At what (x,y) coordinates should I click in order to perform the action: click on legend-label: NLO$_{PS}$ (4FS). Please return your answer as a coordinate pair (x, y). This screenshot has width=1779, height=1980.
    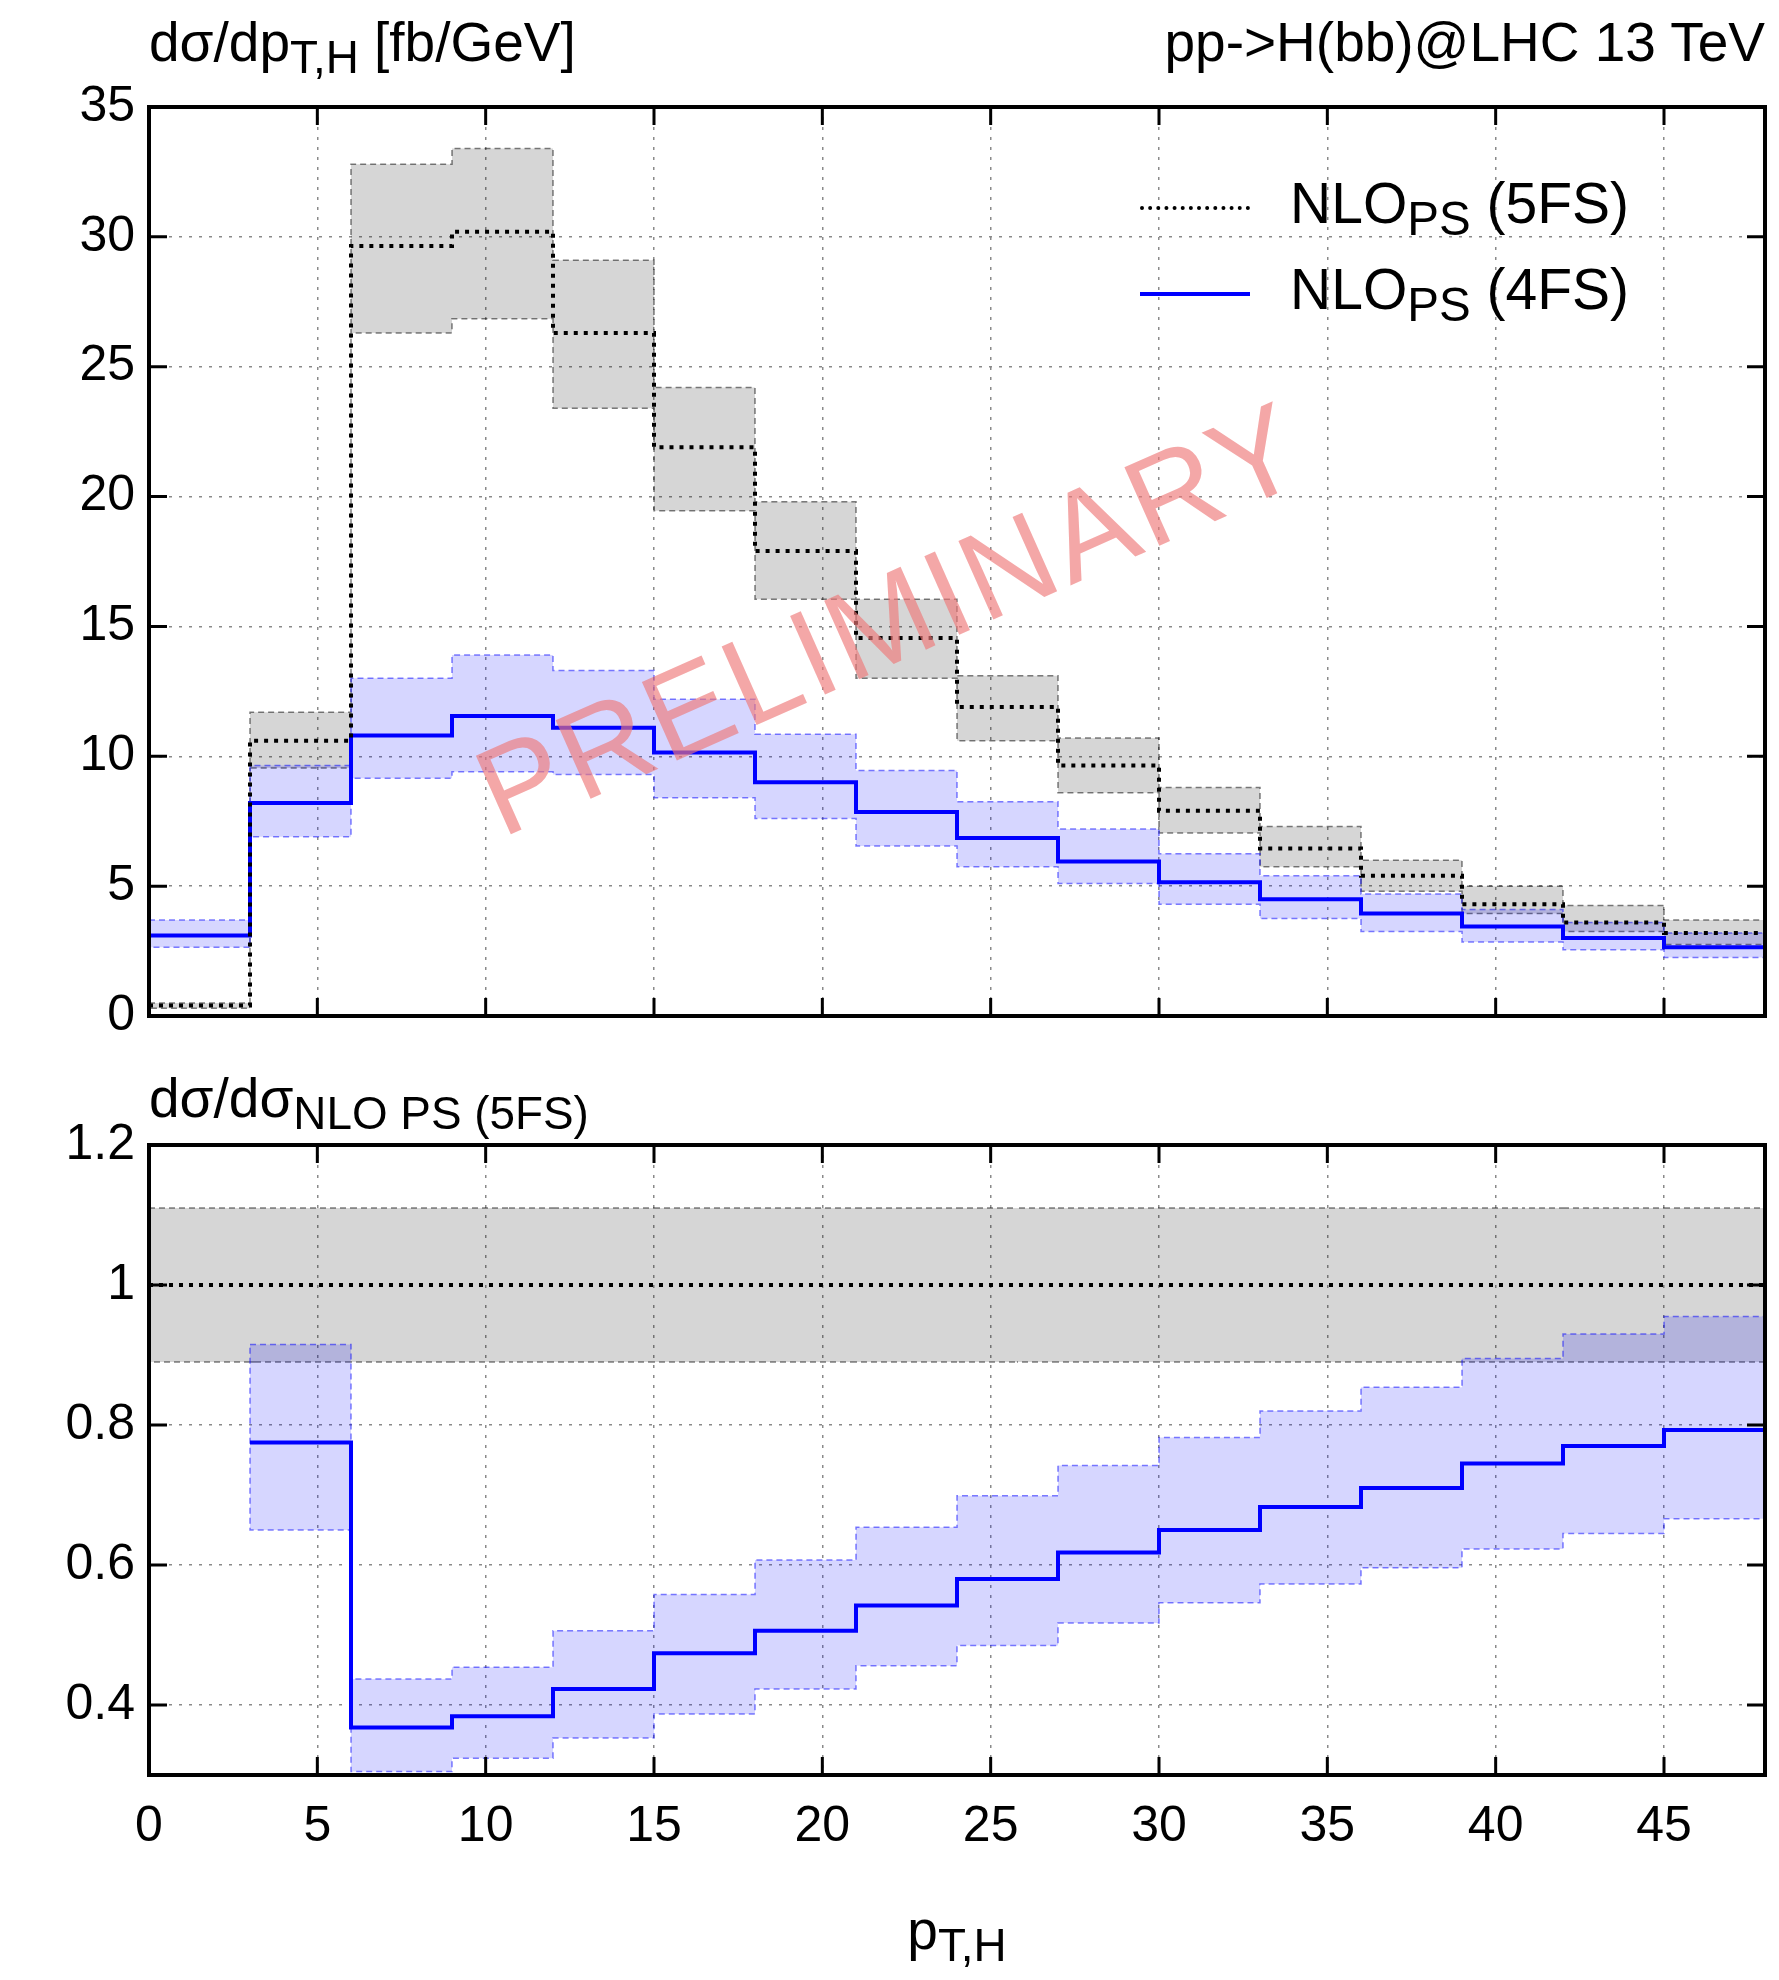
    Looking at the image, I should click on (1459, 294).